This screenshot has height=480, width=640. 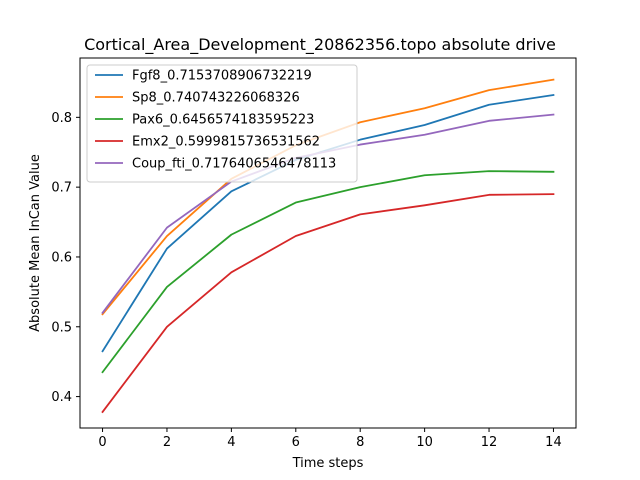 What do you see at coordinates (61, 327) in the screenshot?
I see `y-tick-label: 0.5` at bounding box center [61, 327].